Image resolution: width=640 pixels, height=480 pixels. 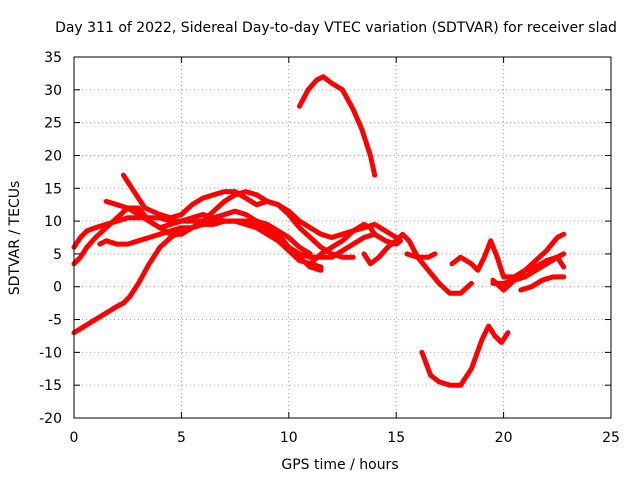 I want to click on x-axis-label: GPS time / hours, so click(x=339, y=465).